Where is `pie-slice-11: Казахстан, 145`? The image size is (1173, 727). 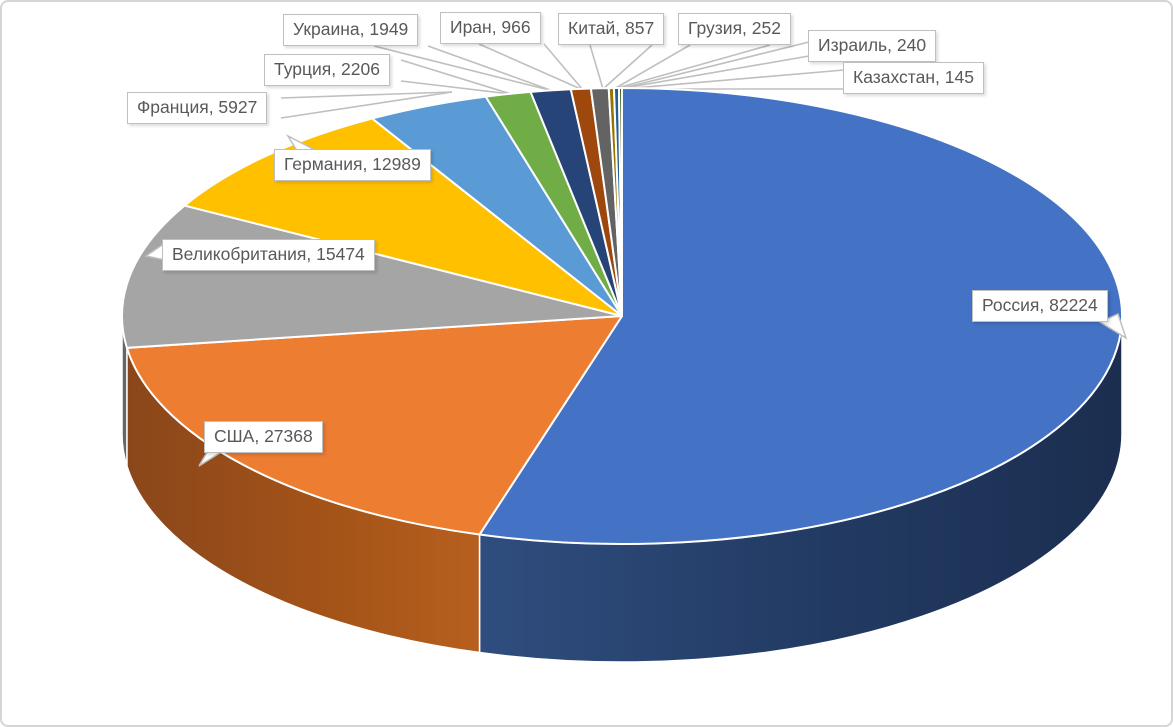 pie-slice-11: Казахстан, 145 is located at coordinates (620, 201).